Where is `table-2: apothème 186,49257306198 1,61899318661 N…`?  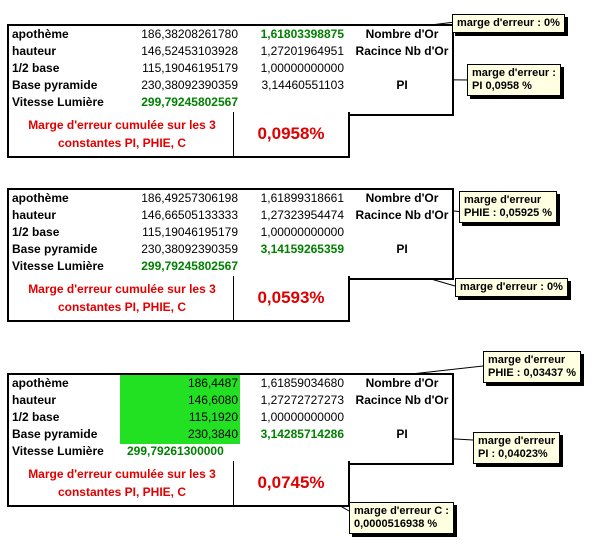 table-2: apothème 186,49257306198 1,61899318661 N… is located at coordinates (230, 234).